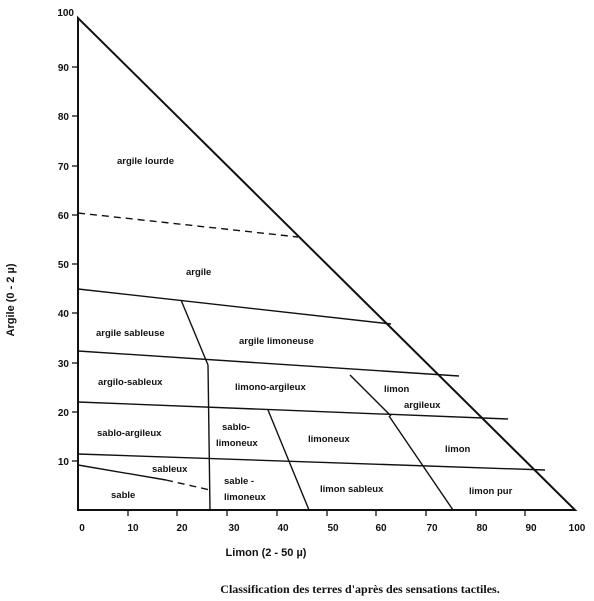 Image resolution: width=594 pixels, height=601 pixels. I want to click on zone-label-sable: sable, so click(123, 495).